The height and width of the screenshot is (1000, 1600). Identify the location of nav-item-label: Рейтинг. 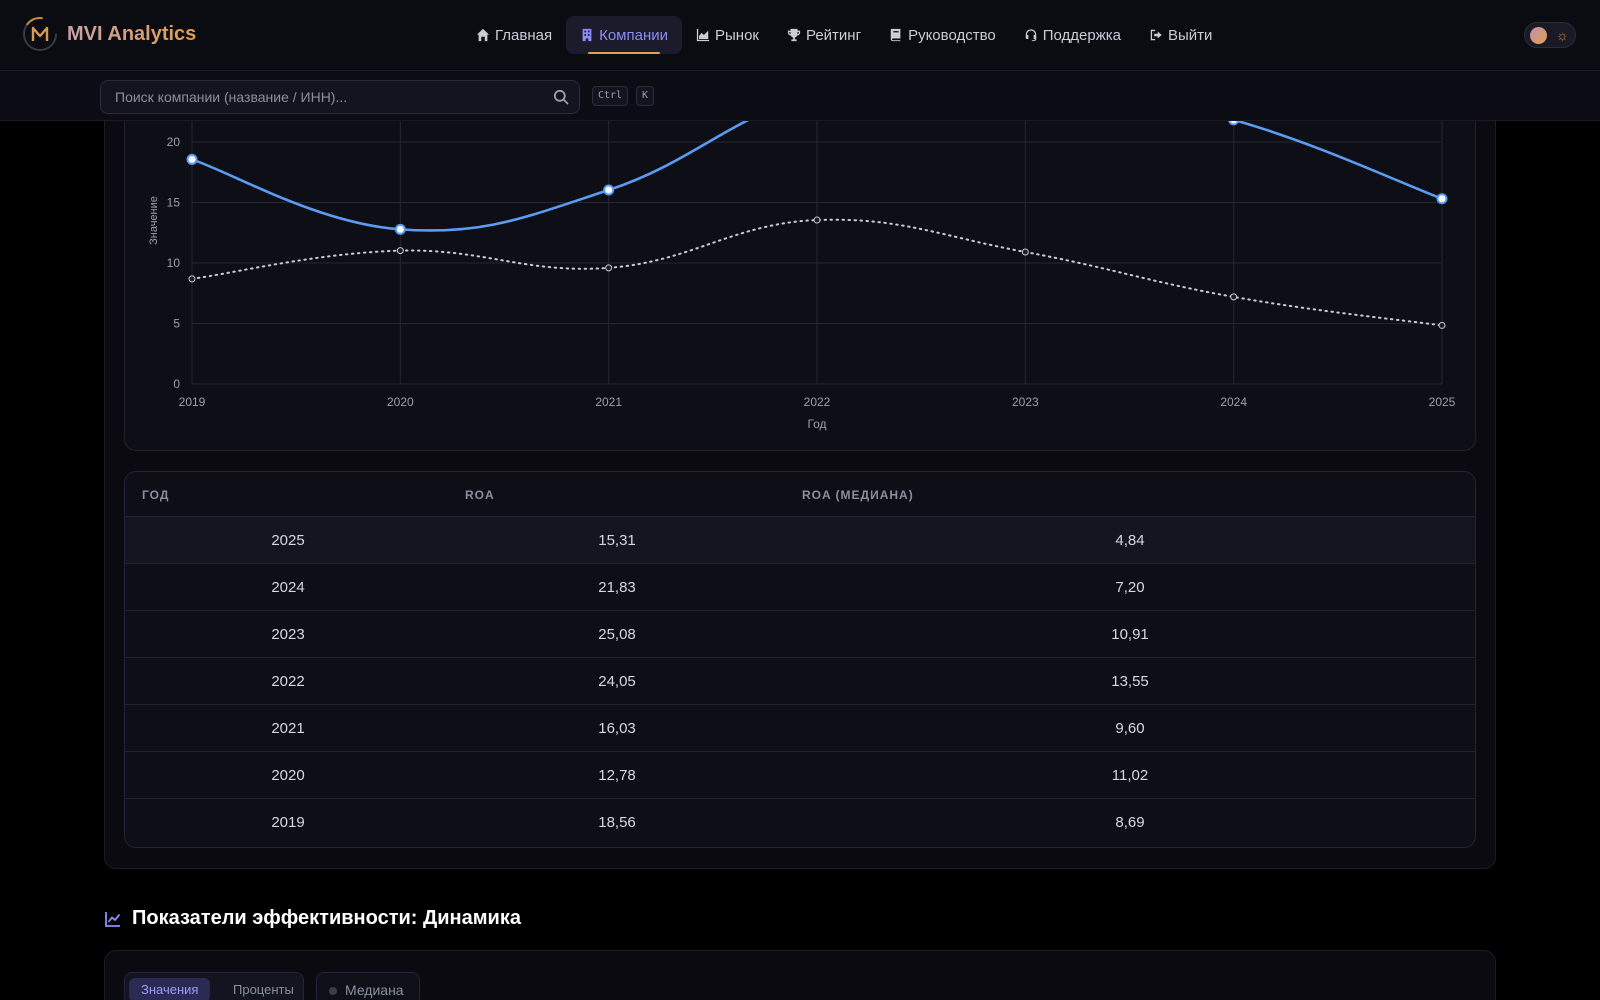
(833, 35).